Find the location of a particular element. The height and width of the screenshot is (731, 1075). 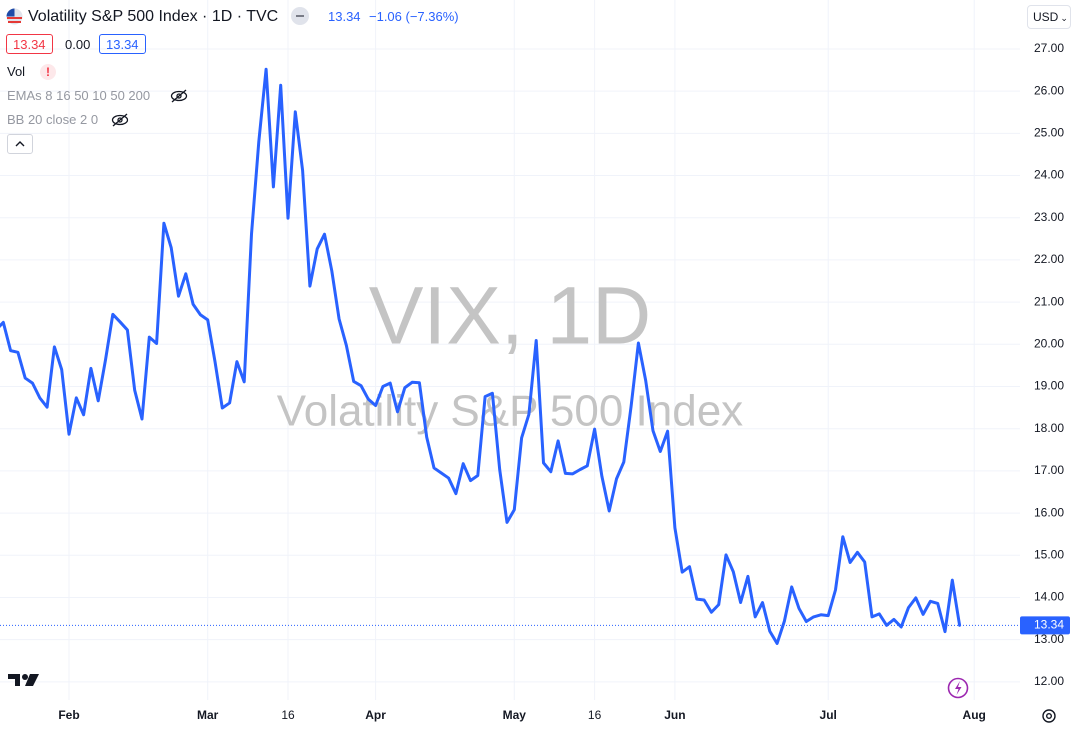

last-price: 13.34 is located at coordinates (344, 16).